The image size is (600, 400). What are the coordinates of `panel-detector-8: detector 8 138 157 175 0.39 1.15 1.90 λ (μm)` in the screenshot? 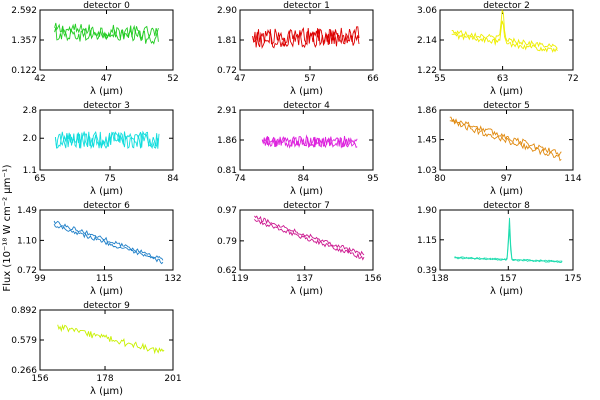 It's located at (499, 249).